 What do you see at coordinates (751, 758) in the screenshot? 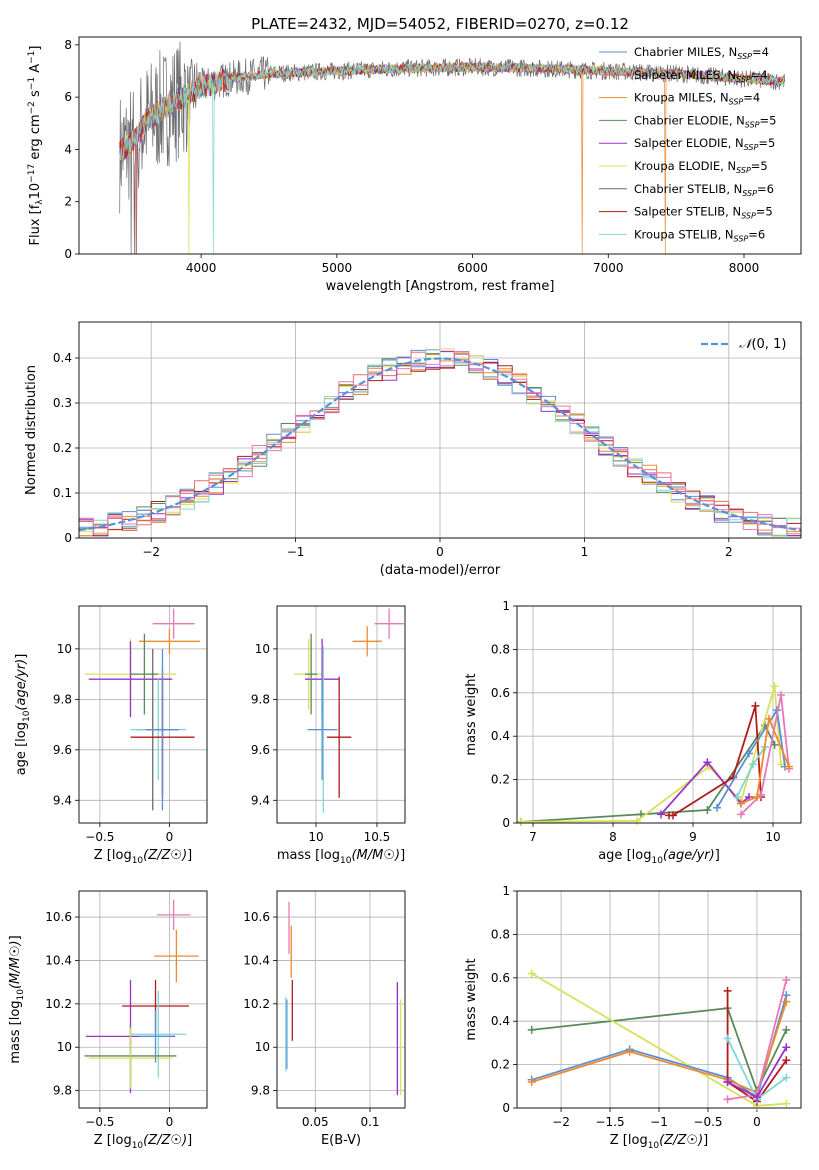
I see `weight-series-line` at bounding box center [751, 758].